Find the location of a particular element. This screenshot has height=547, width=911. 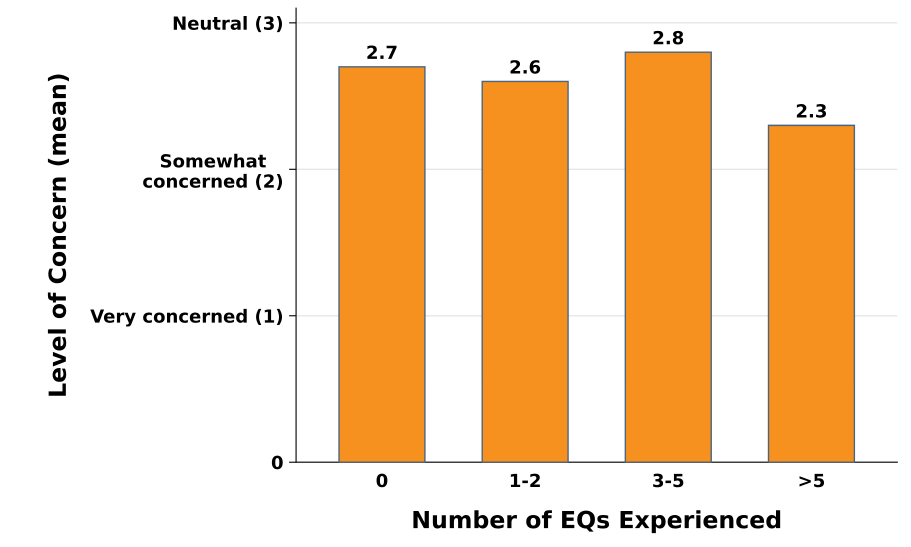

y-tick-label: 0 is located at coordinates (277, 463).